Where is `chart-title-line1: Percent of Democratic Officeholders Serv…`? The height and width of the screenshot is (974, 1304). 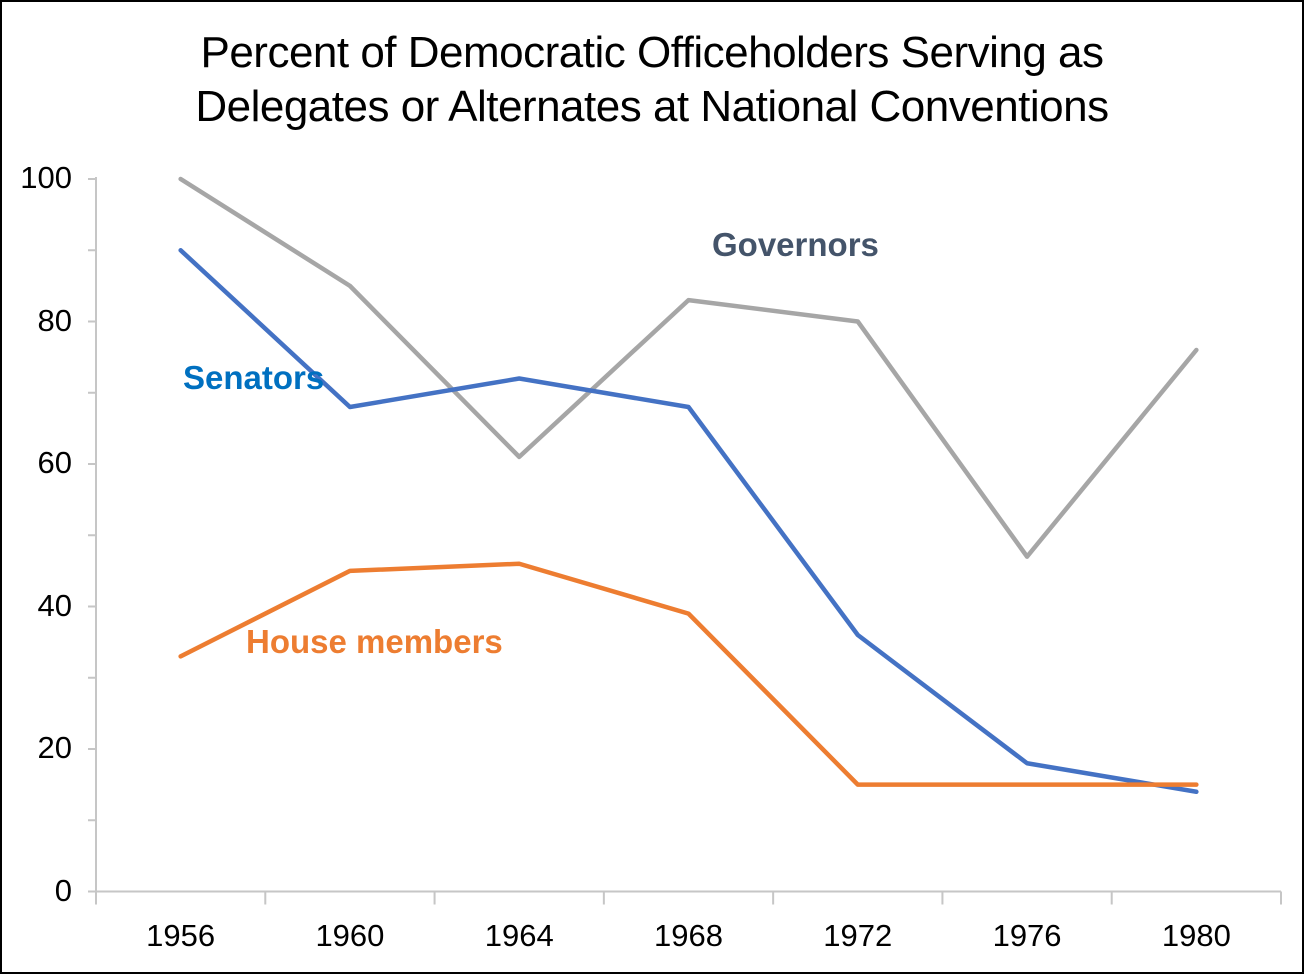
chart-title-line1: Percent of Democratic Officeholders Serv… is located at coordinates (652, 52).